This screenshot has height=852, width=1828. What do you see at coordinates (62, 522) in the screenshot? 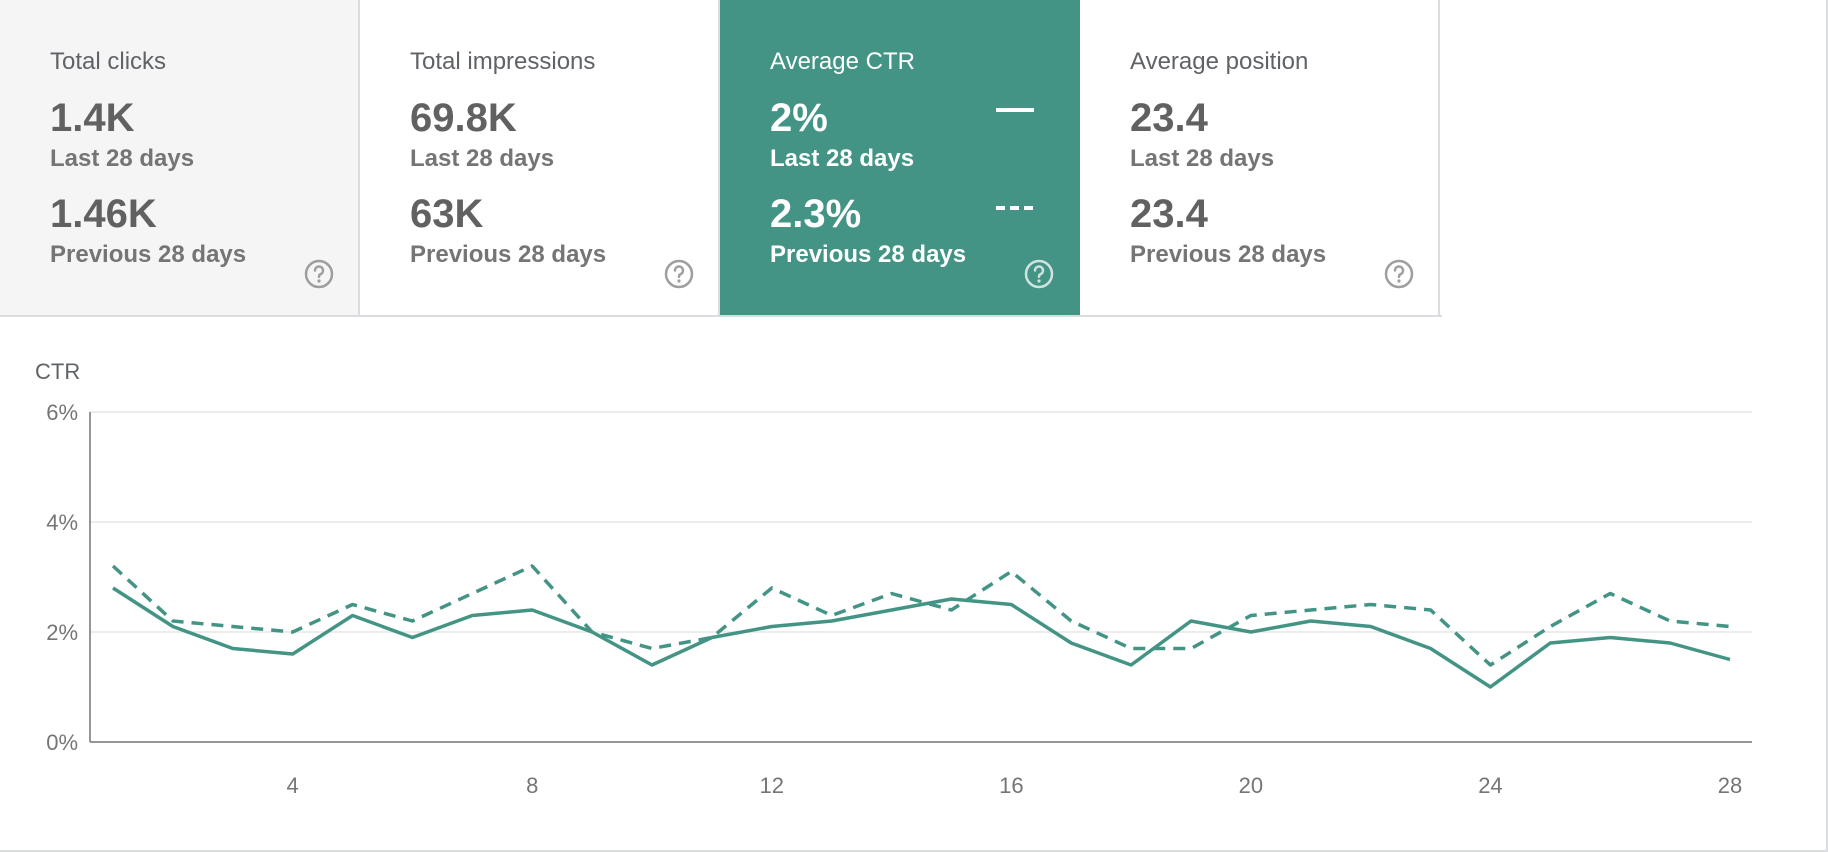
I see `y-tick-label: 4%` at bounding box center [62, 522].